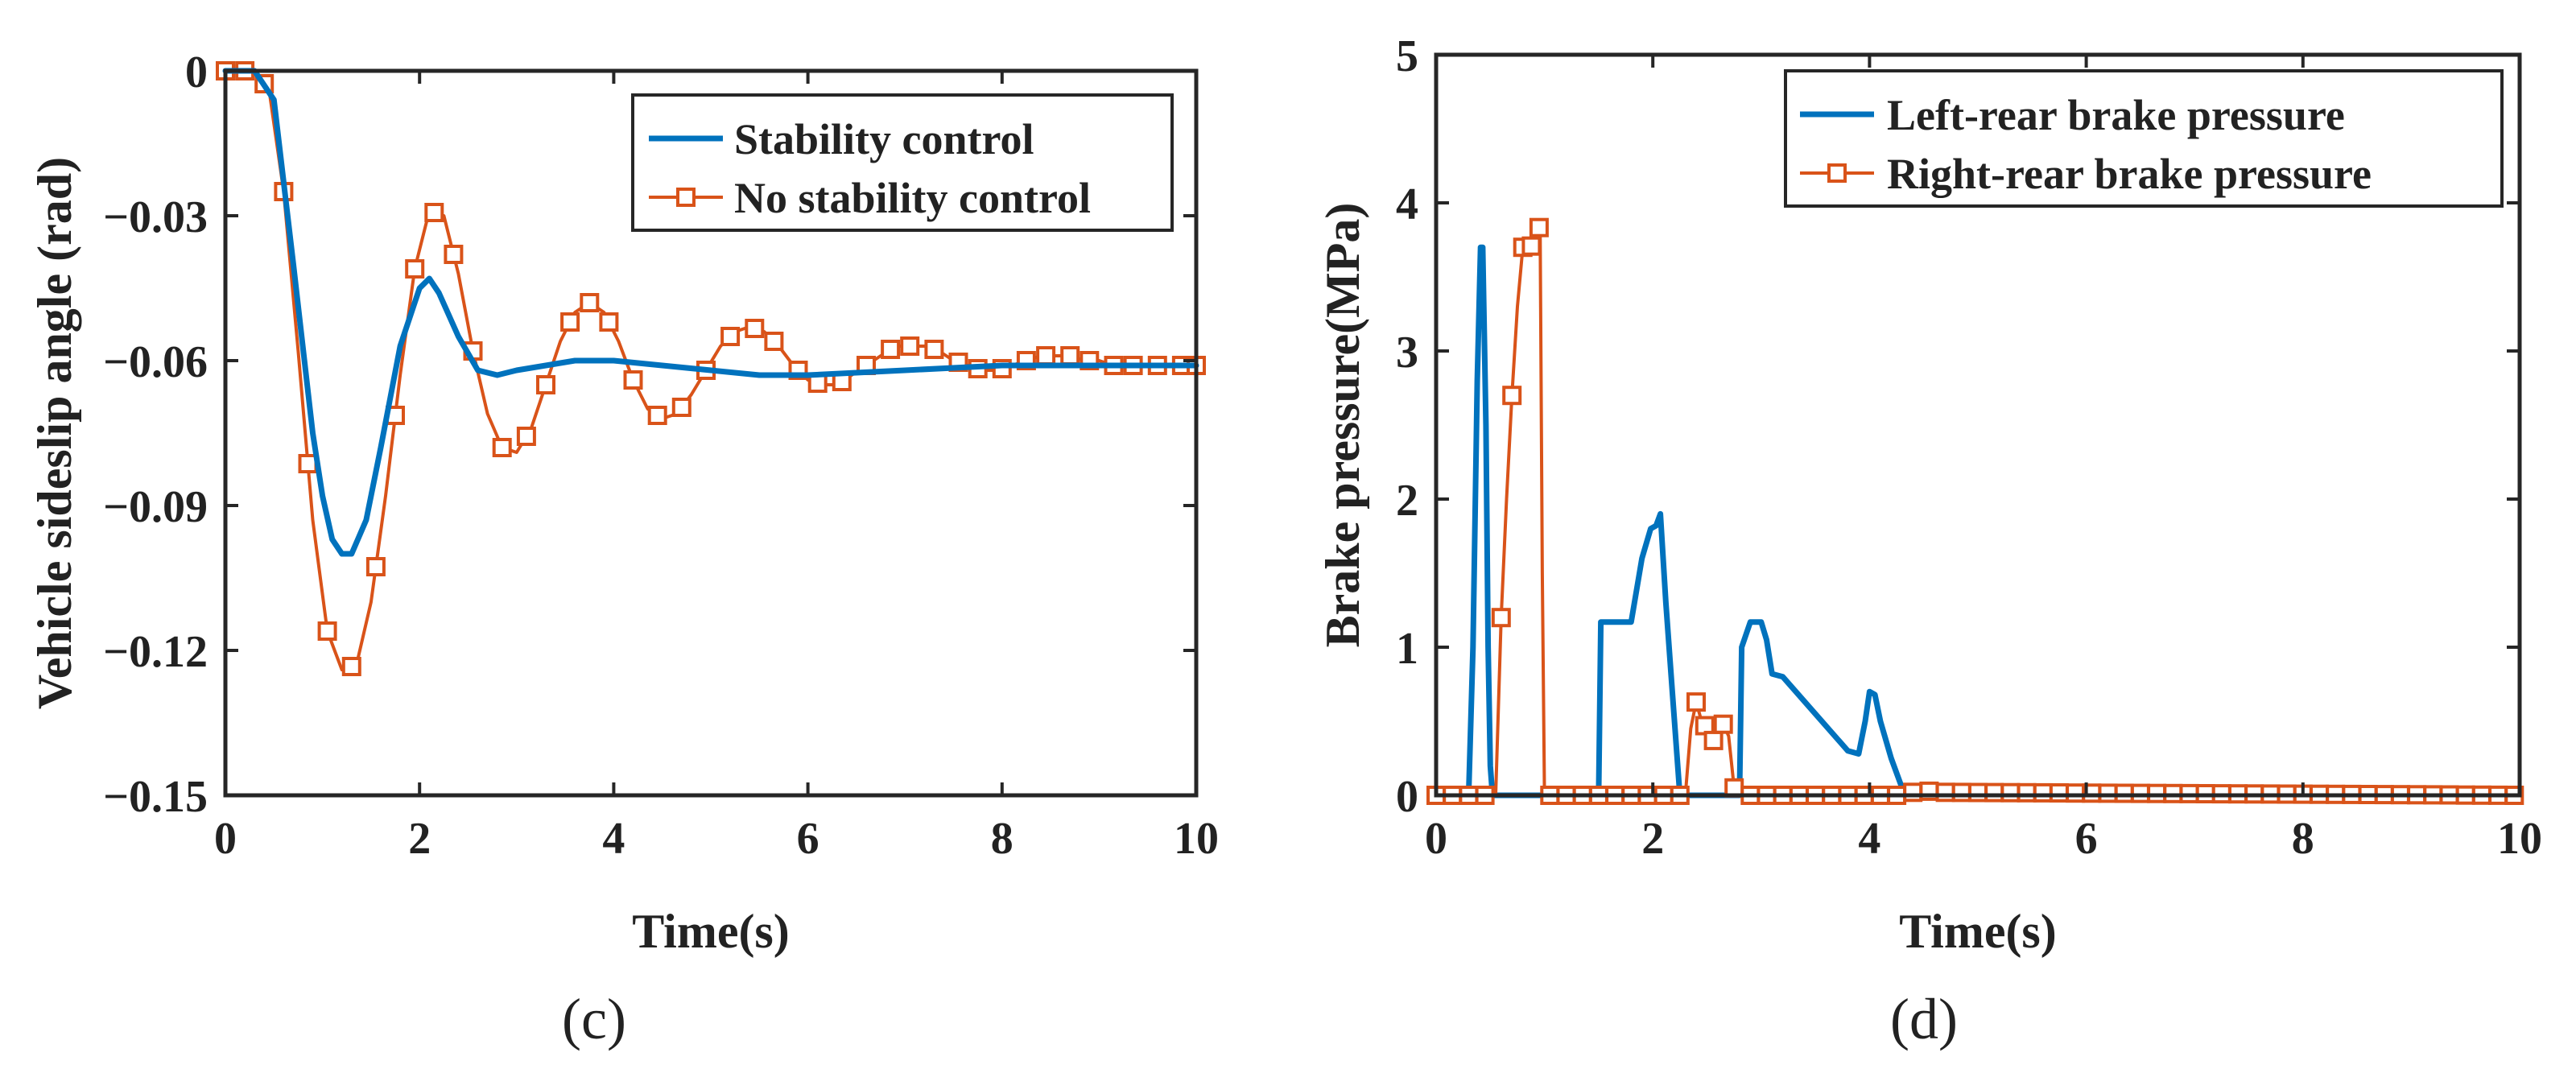 The height and width of the screenshot is (1069, 2576). What do you see at coordinates (1196, 839) in the screenshot?
I see `x-tick-label-c: 10` at bounding box center [1196, 839].